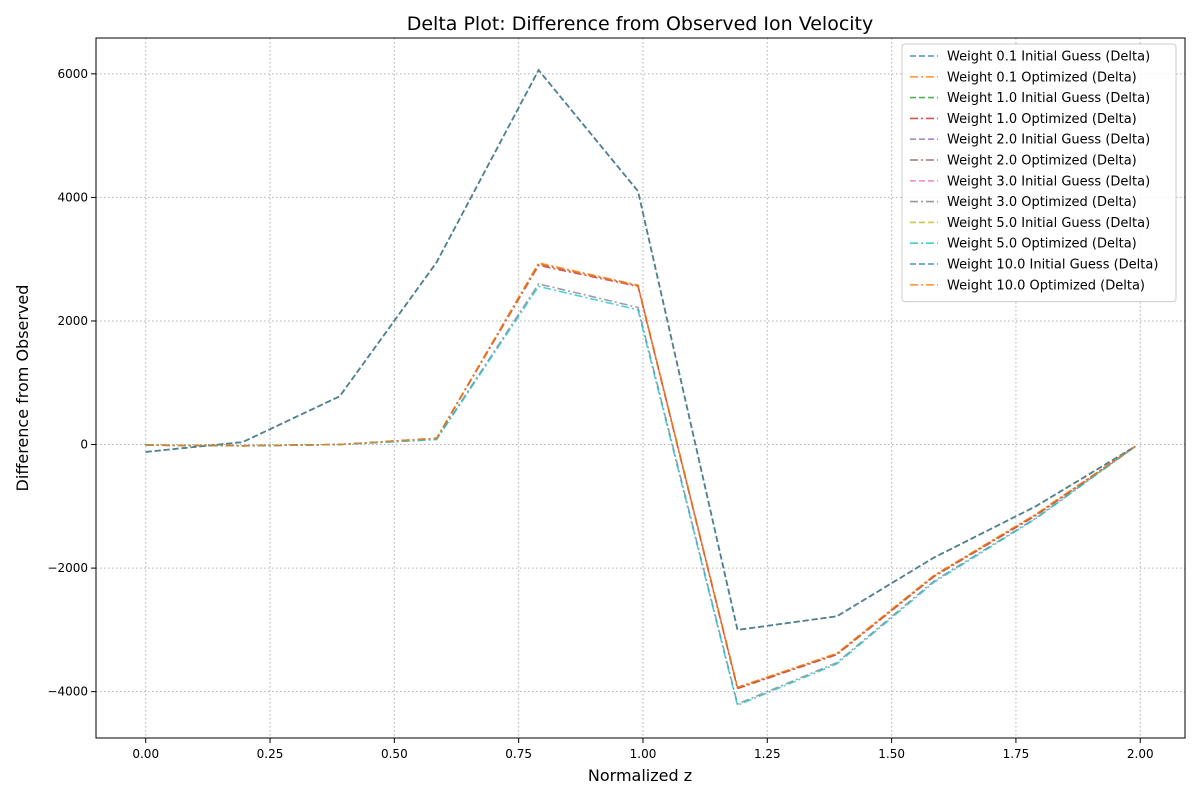 The width and height of the screenshot is (1200, 800). Describe the element at coordinates (891, 754) in the screenshot. I see `x-tick-label: 1.50` at that location.